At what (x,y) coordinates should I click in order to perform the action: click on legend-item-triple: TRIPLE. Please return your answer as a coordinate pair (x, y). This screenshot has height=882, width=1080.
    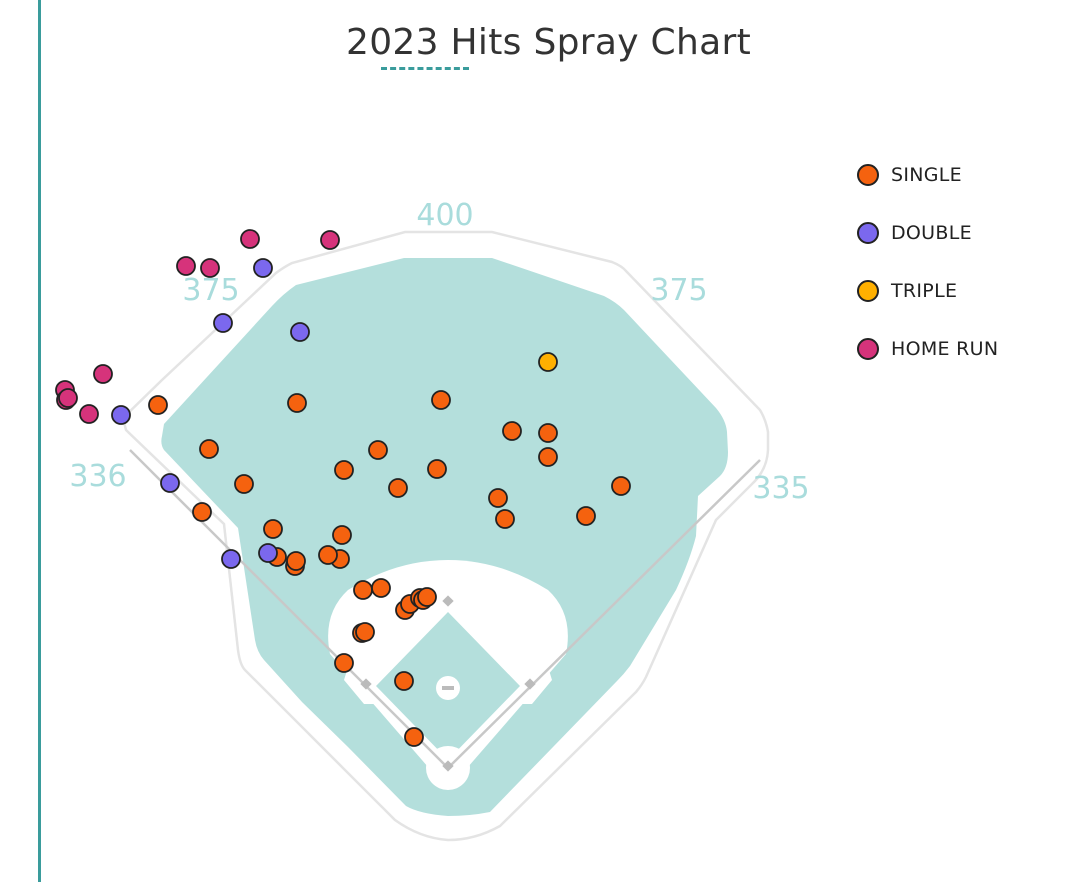
    Looking at the image, I should click on (927, 291).